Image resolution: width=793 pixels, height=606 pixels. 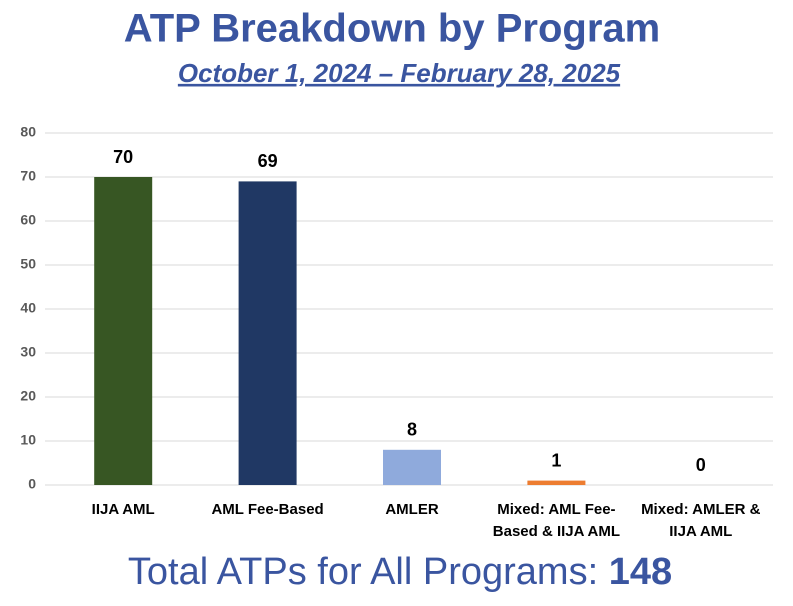 What do you see at coordinates (28, 264) in the screenshot?
I see `y-tick-label: 50` at bounding box center [28, 264].